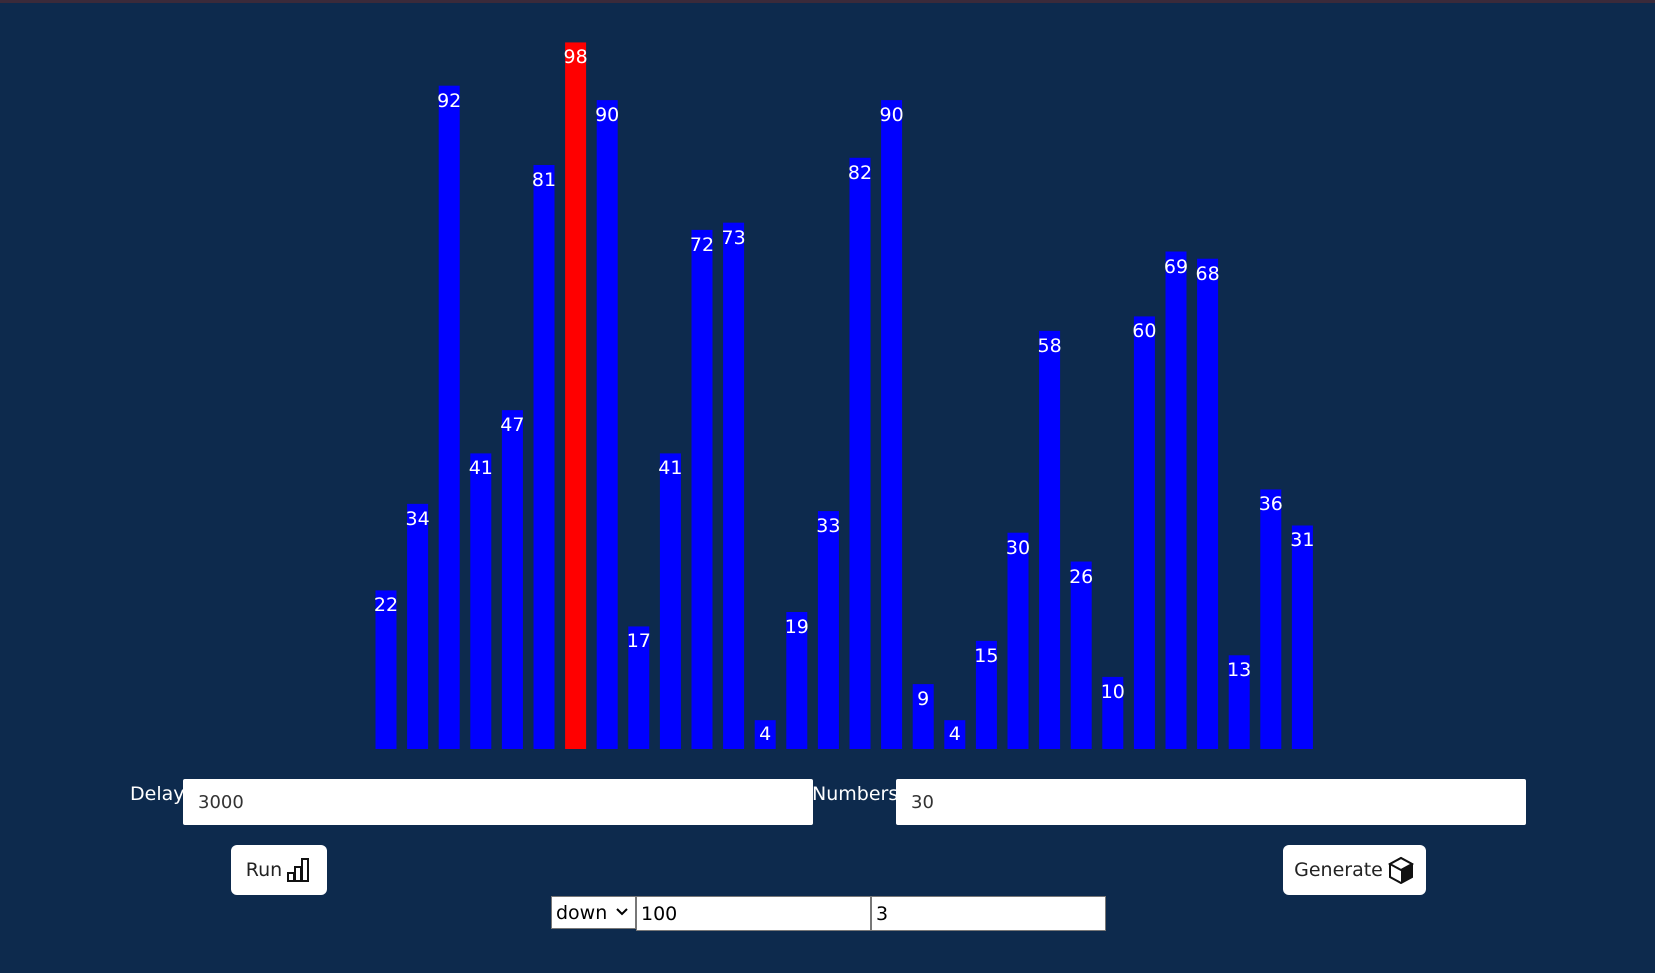 The image size is (1655, 973). What do you see at coordinates (575, 57) in the screenshot?
I see `bar-value-label: 98` at bounding box center [575, 57].